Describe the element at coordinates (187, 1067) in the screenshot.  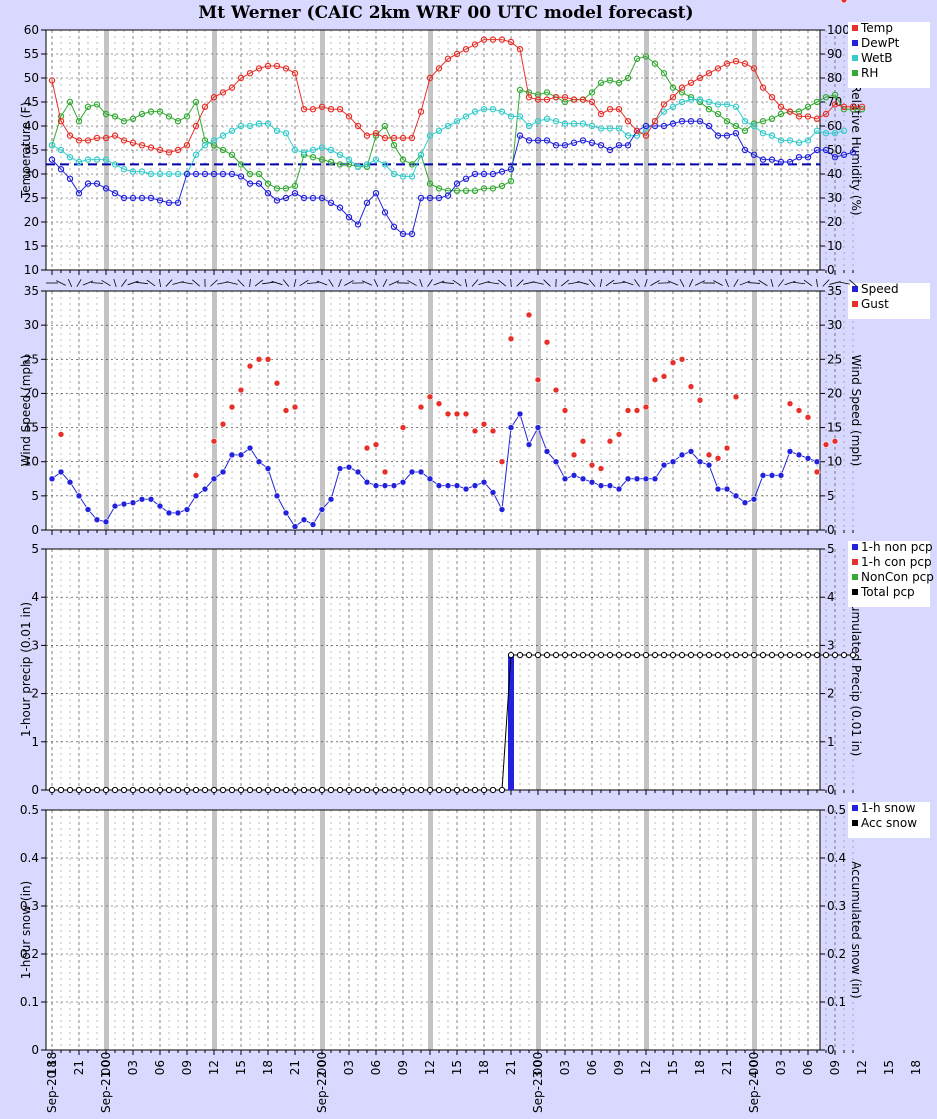
I see `x-tick-label: 09` at that location.